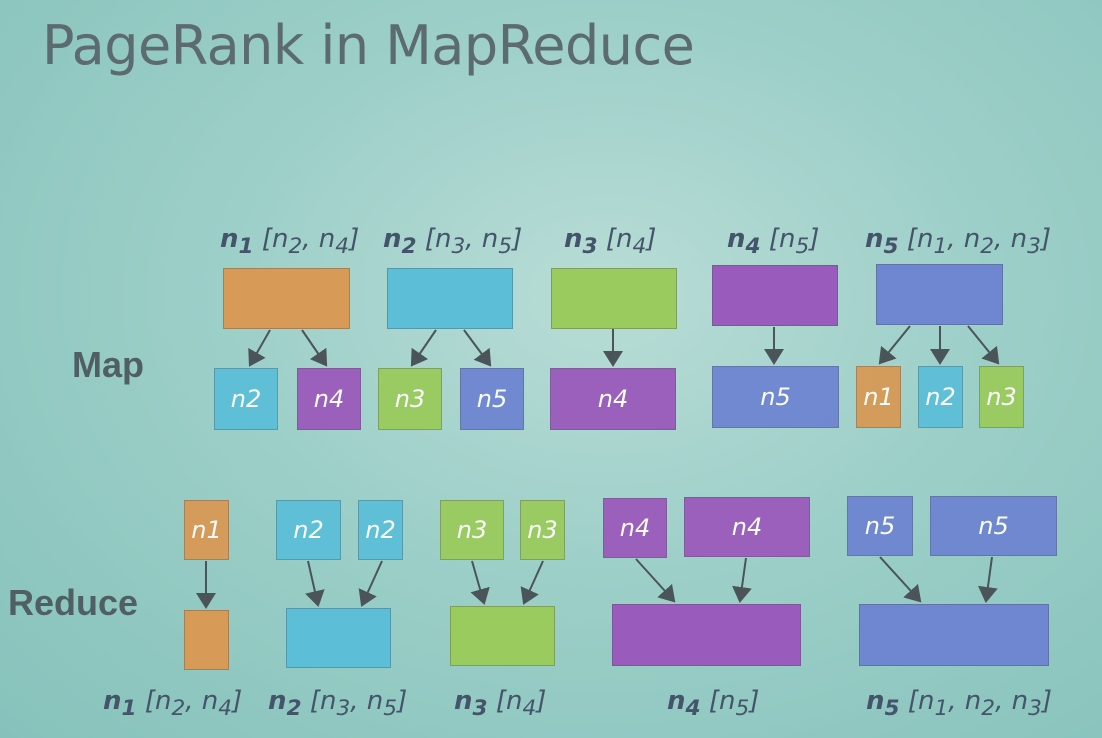 Image resolution: width=1102 pixels, height=738 pixels. Describe the element at coordinates (655, 580) in the screenshot. I see `arrow-reduce-n4-a` at that location.